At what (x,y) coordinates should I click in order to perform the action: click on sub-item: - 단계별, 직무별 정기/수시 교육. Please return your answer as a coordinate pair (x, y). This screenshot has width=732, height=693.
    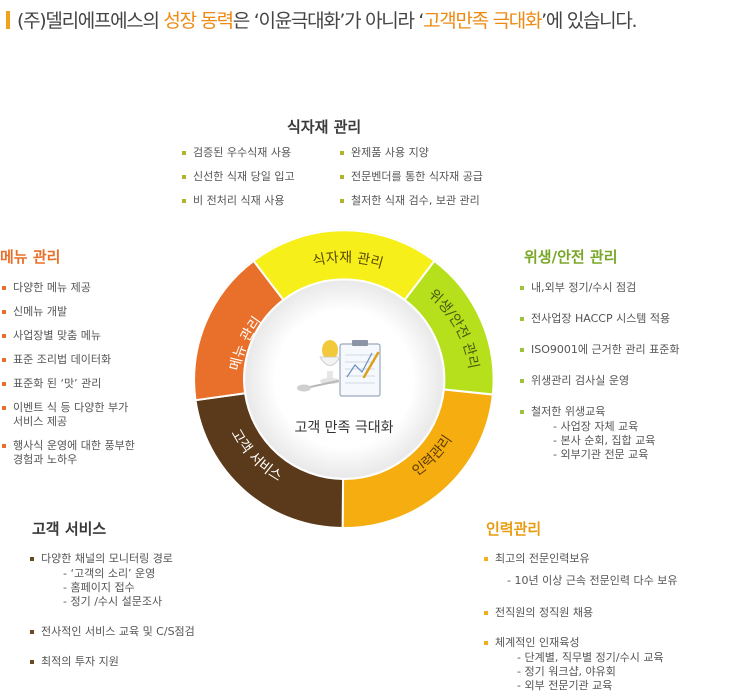
    Looking at the image, I should click on (590, 657).